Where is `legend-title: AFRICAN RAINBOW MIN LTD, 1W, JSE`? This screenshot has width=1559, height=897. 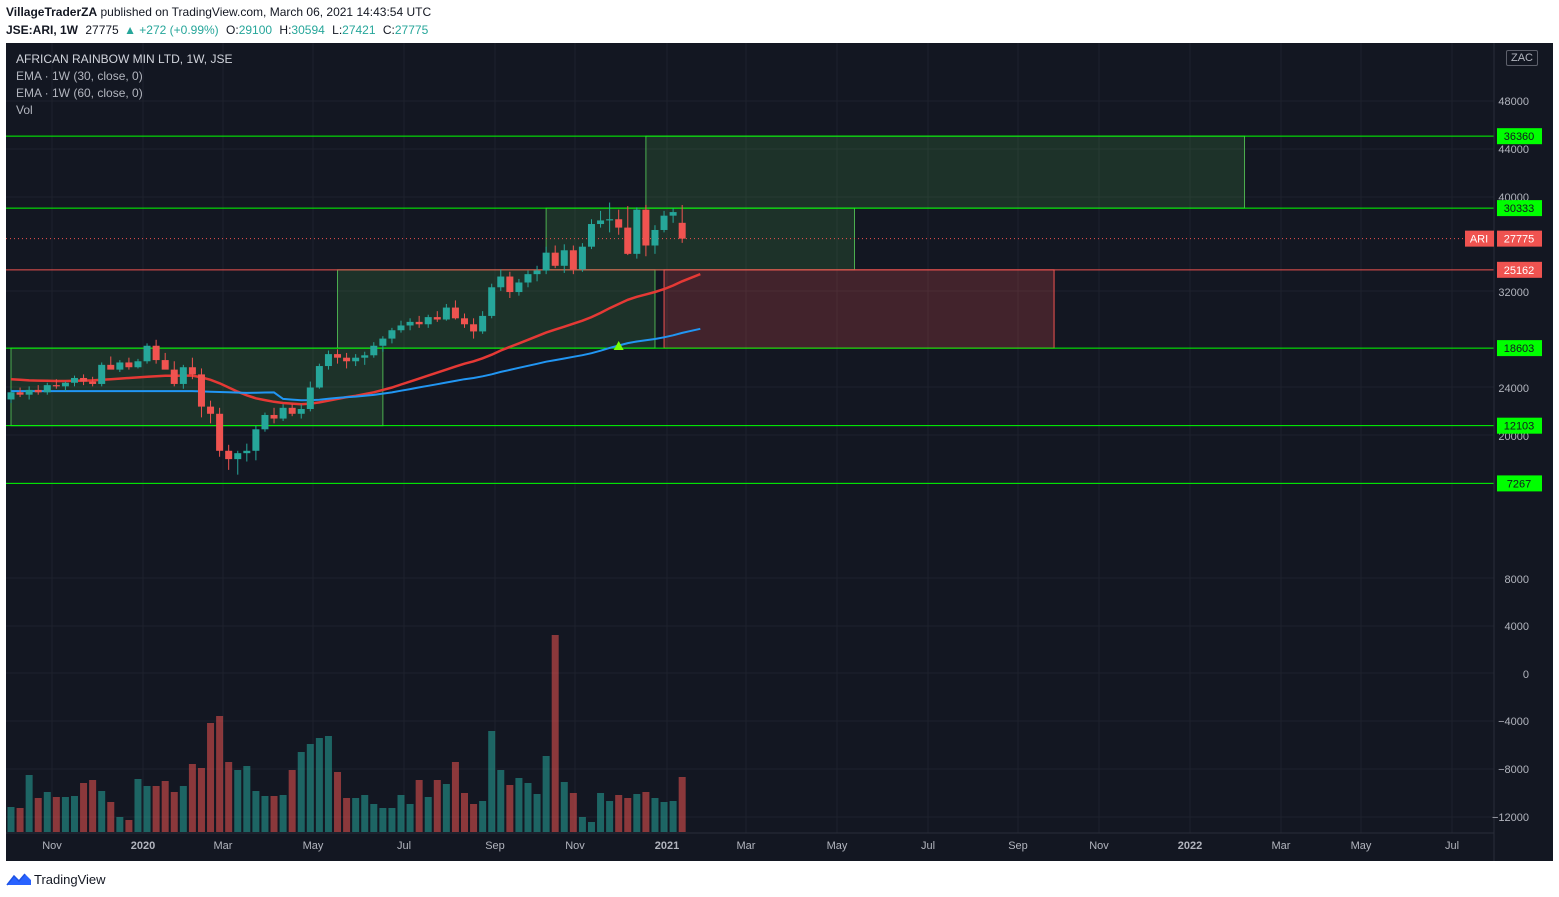 legend-title: AFRICAN RAINBOW MIN LTD, 1W, JSE is located at coordinates (124, 59).